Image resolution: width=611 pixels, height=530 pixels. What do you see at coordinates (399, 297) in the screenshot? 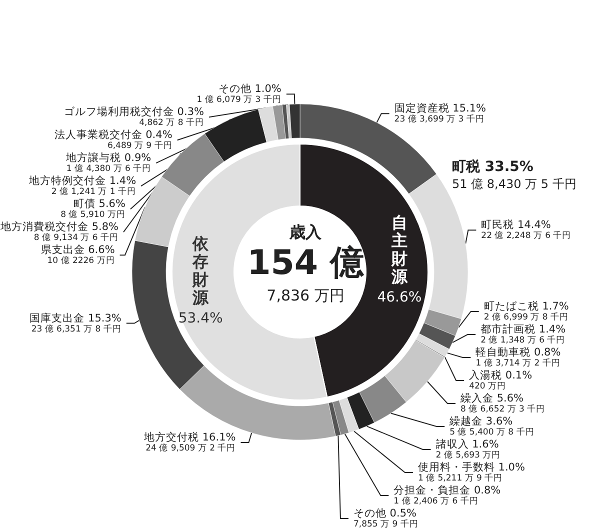
I see `data-label: 46.6%` at bounding box center [399, 297].